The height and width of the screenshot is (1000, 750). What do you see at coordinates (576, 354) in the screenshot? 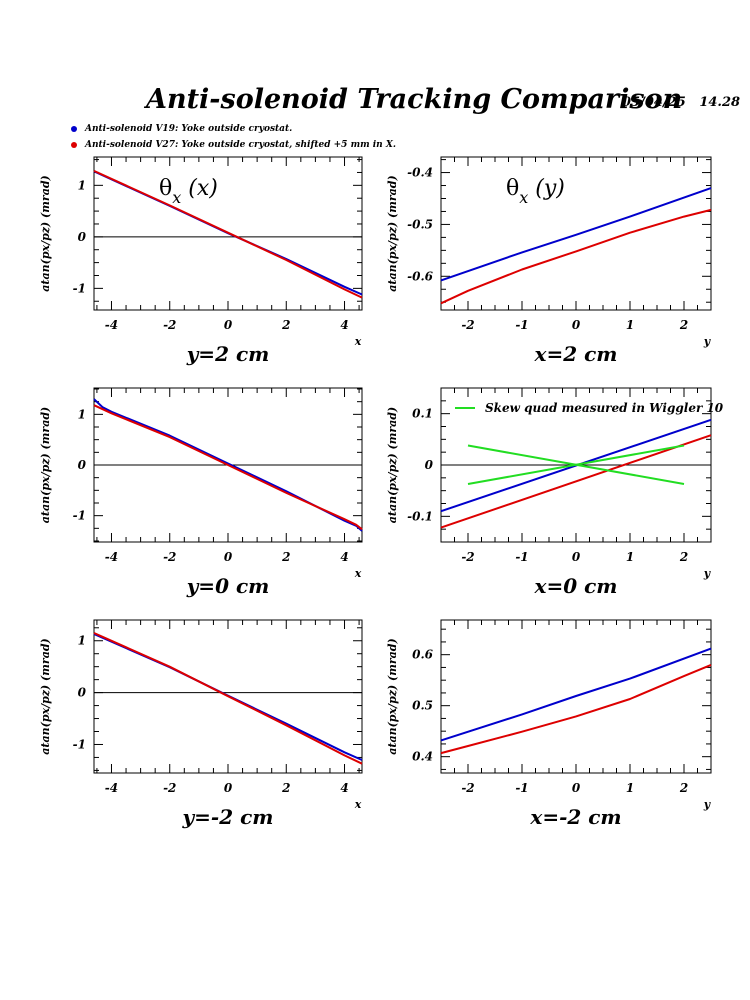
I see `panel-caption: x=2 cm` at bounding box center [576, 354].